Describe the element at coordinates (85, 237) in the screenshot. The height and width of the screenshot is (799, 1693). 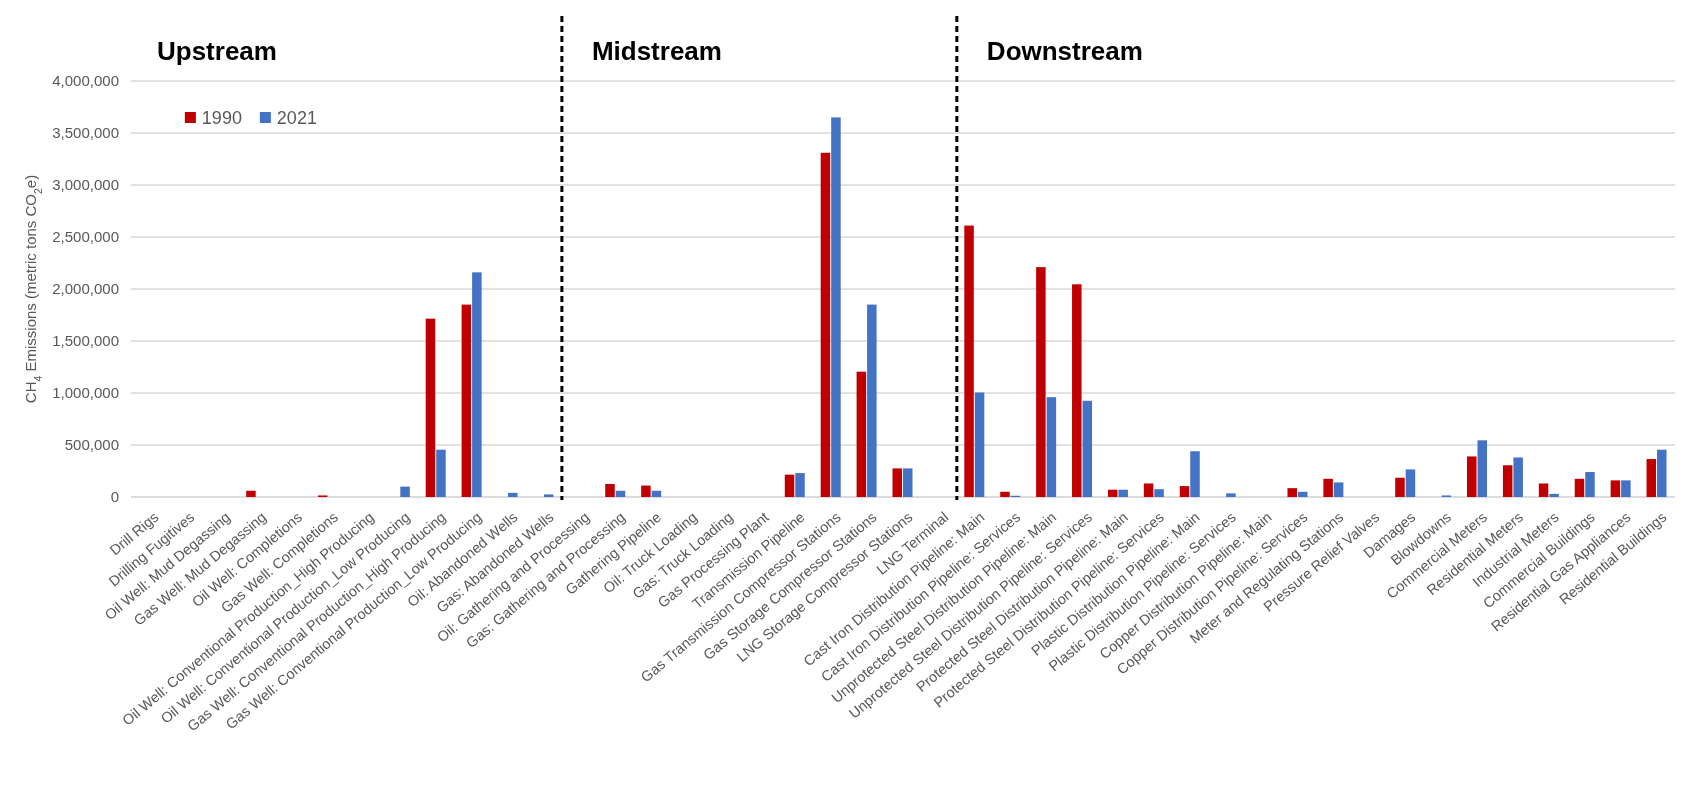
I see `y-tick-label: 2,500,000` at that location.